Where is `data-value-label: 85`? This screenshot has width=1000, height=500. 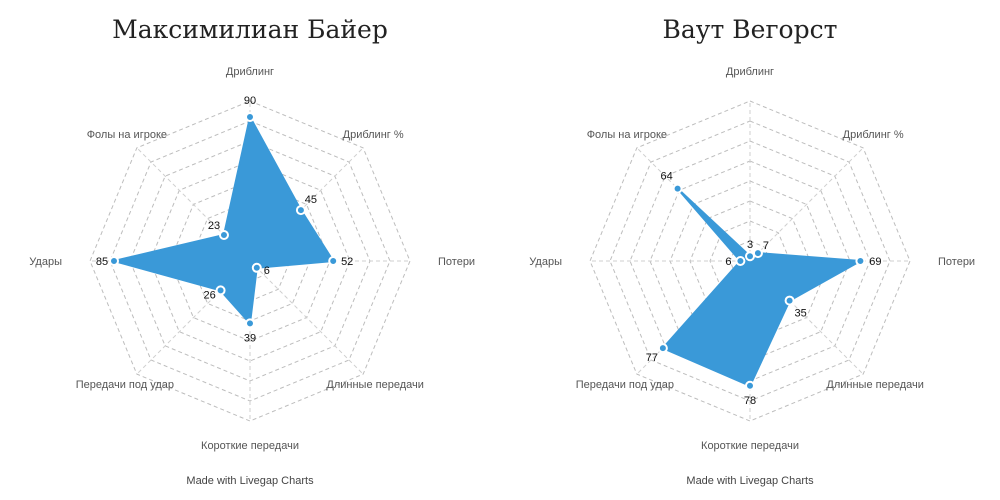
data-value-label: 85 is located at coordinates (102, 262).